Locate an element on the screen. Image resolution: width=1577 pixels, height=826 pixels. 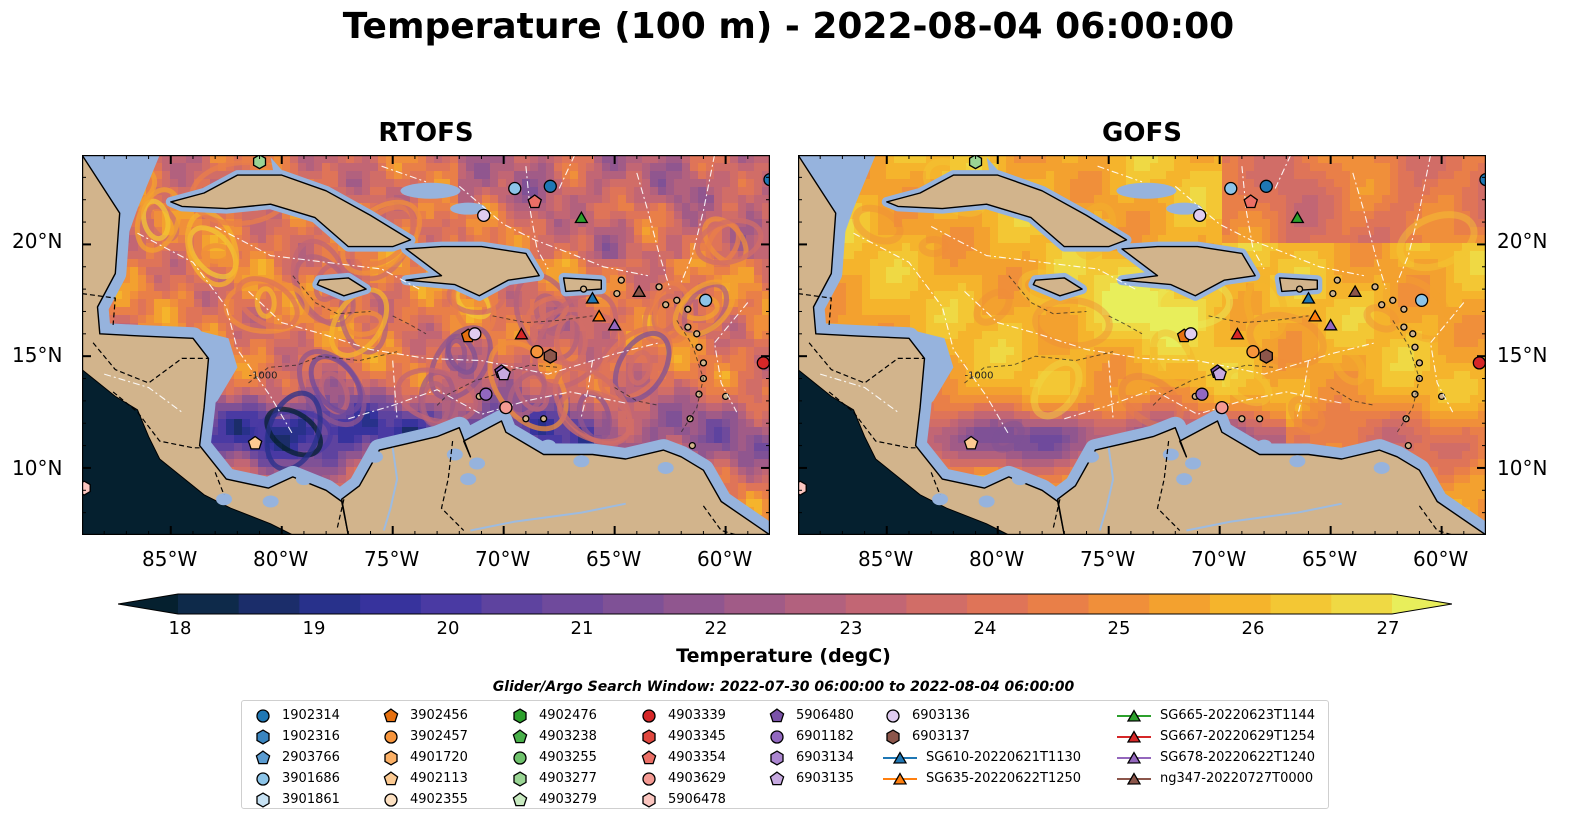
pacific-deep-water is located at coordinates (188, 451).